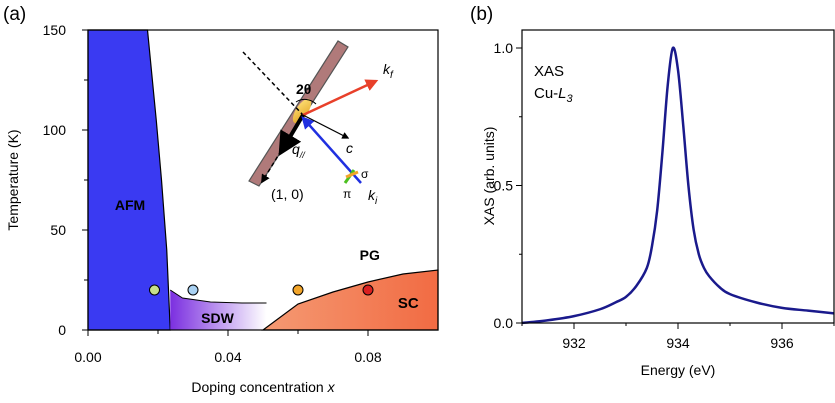 The width and height of the screenshot is (835, 403). Describe the element at coordinates (273, 83) in the screenshot. I see `dashed-normal` at that location.